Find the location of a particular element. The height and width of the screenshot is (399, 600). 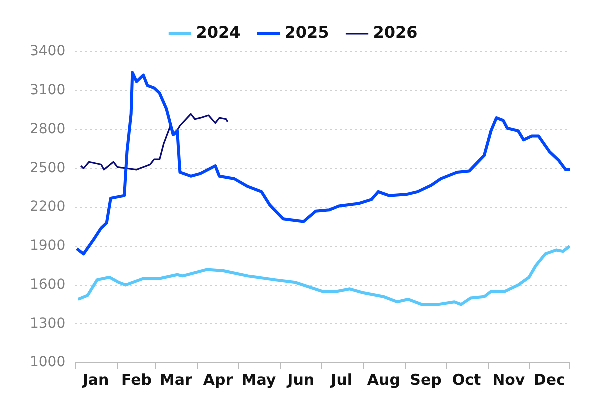

y-tick-label: 2800 is located at coordinates (48, 129).